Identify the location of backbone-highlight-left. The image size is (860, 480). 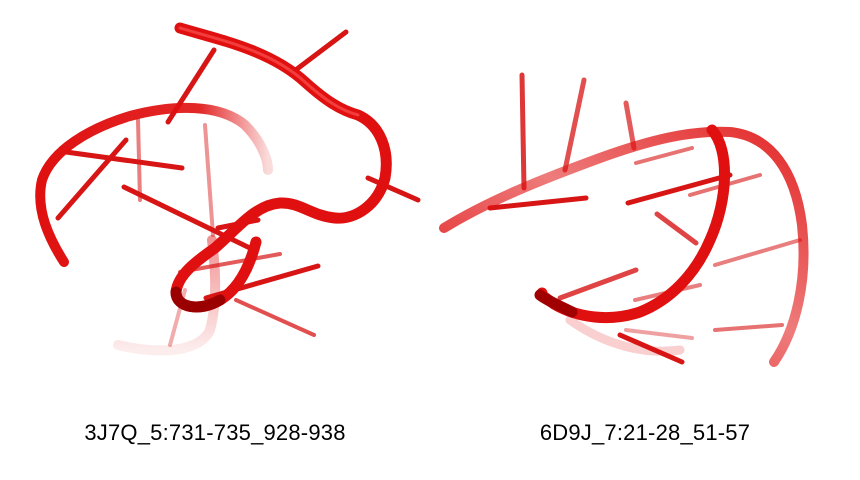
(269, 71).